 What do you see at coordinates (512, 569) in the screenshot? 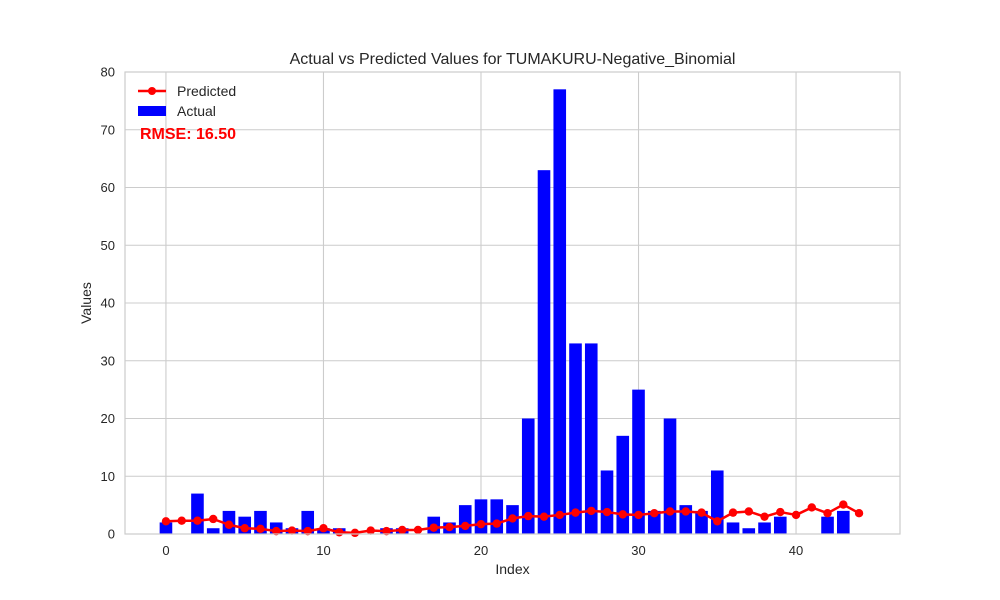
I see `x-axis-label: Index` at bounding box center [512, 569].